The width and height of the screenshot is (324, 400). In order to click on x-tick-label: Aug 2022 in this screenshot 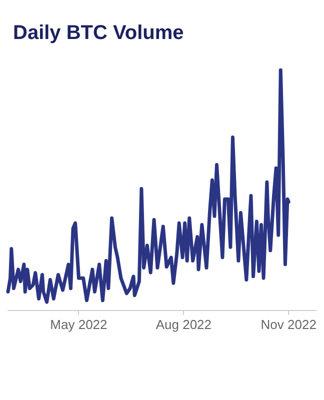, I will do `click(184, 324)`.